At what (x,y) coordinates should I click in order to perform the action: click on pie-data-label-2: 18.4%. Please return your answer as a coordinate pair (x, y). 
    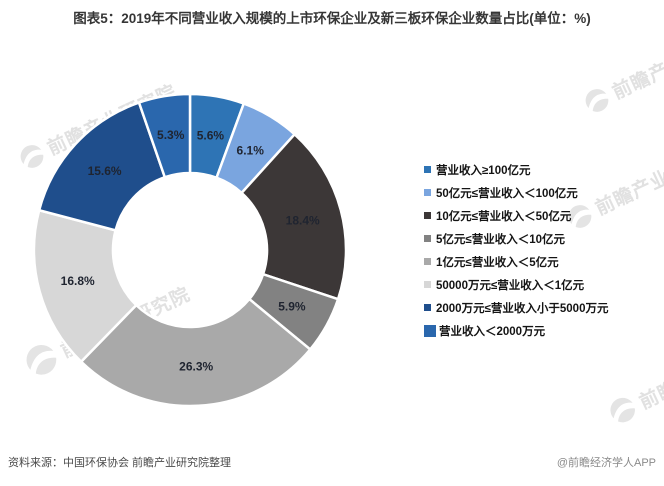
    Looking at the image, I should click on (303, 220).